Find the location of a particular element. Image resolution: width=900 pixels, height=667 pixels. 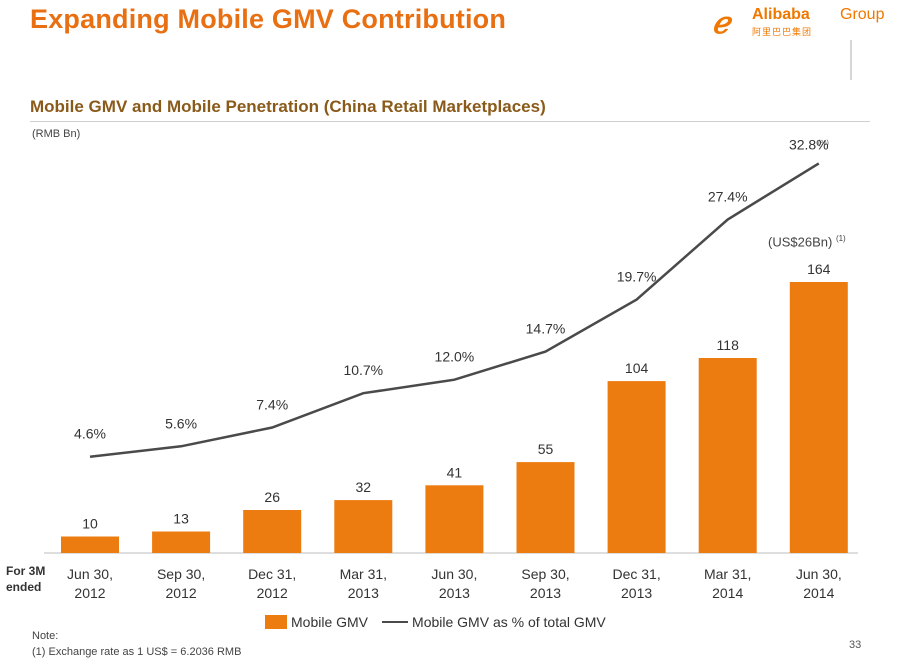

bar-value-label: 104 is located at coordinates (637, 368).